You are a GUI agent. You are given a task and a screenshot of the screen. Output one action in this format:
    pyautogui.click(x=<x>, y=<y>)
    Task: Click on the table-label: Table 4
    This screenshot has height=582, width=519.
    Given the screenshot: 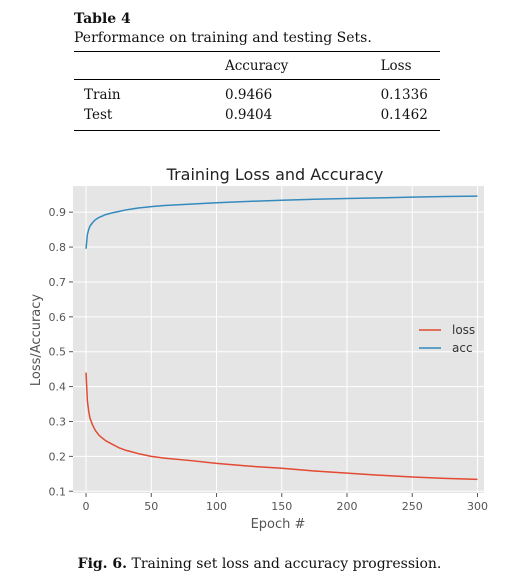 What is the action you would take?
    pyautogui.click(x=102, y=19)
    